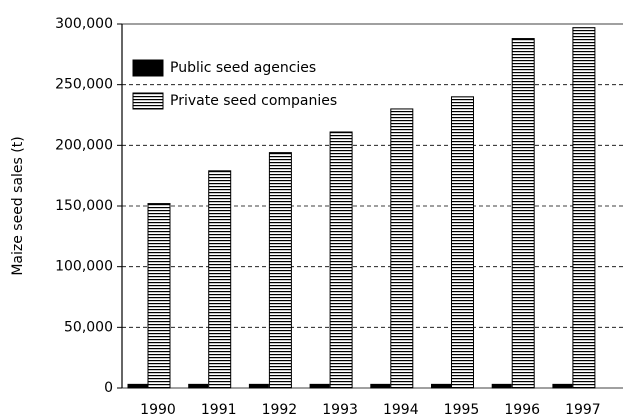 This screenshot has width=623, height=419. I want to click on y-tick-label: 150,000, so click(84, 206).